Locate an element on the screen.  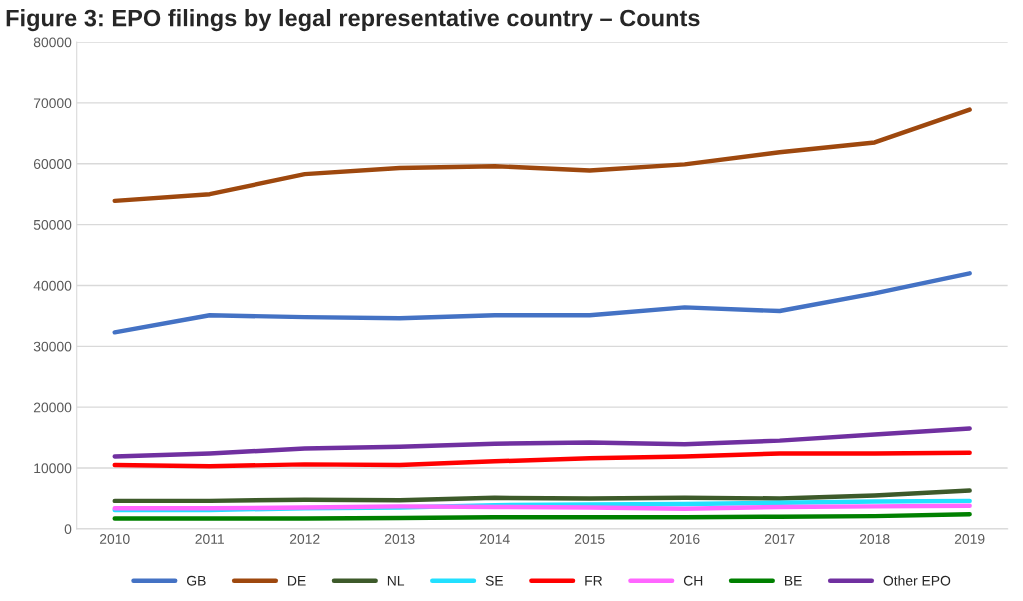
legend-label: Other EPO is located at coordinates (917, 580).